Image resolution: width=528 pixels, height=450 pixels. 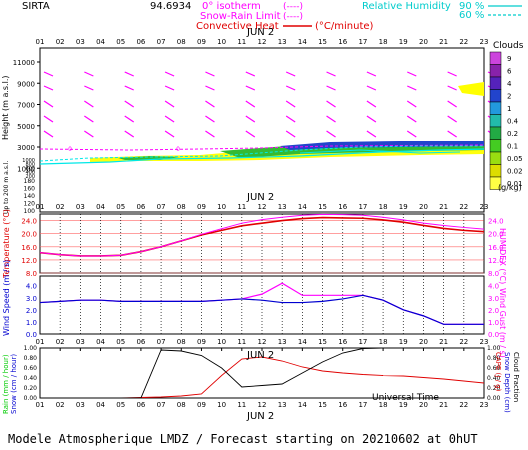 I want to click on hour-label-mid: 12, so click(x=262, y=207).